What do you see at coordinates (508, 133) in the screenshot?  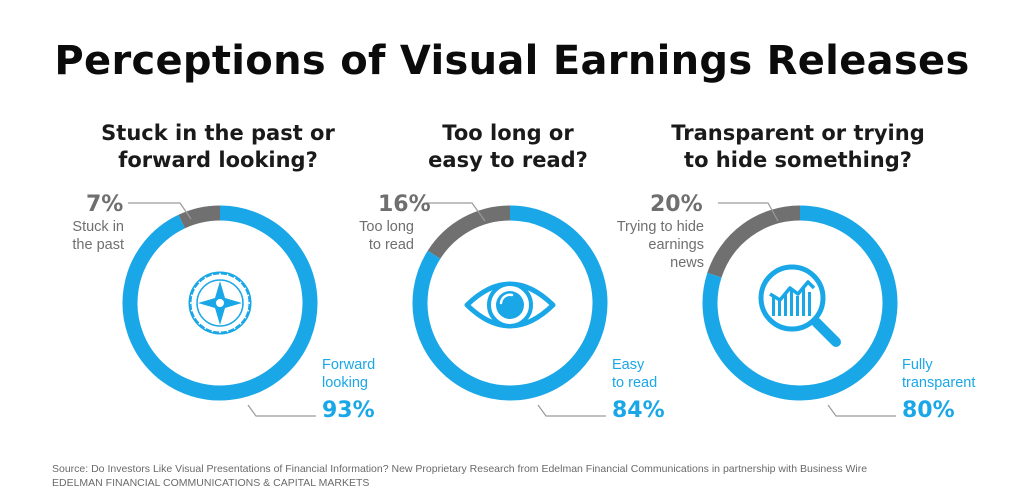 I see `question-line: Too long or` at bounding box center [508, 133].